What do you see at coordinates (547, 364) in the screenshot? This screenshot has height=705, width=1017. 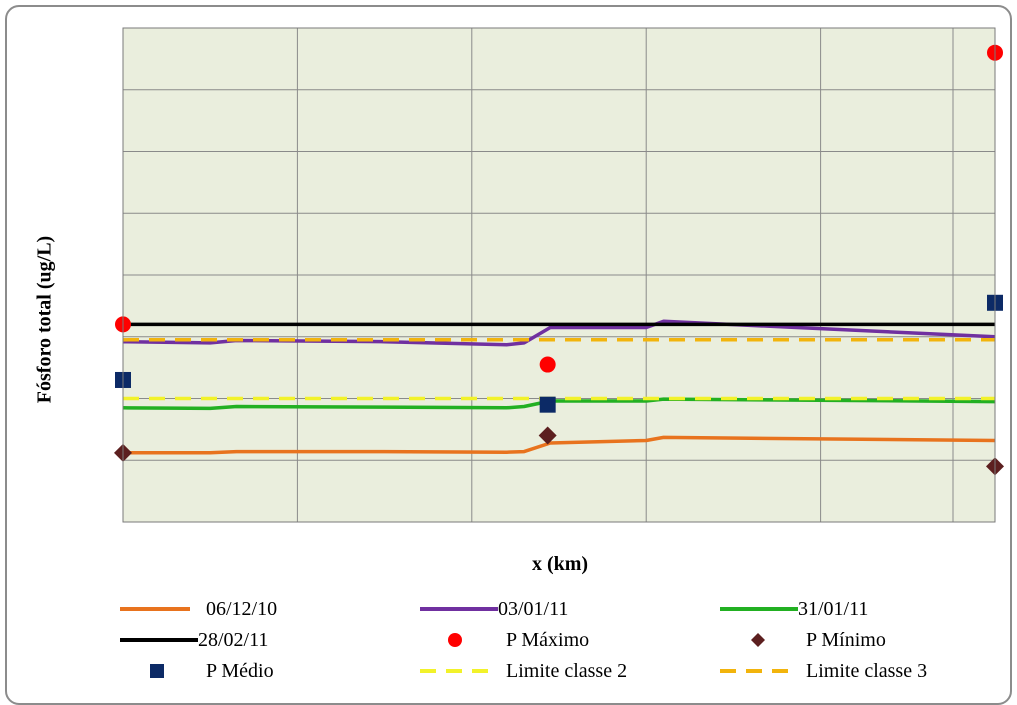 I see `marker-p-m-ximo` at bounding box center [547, 364].